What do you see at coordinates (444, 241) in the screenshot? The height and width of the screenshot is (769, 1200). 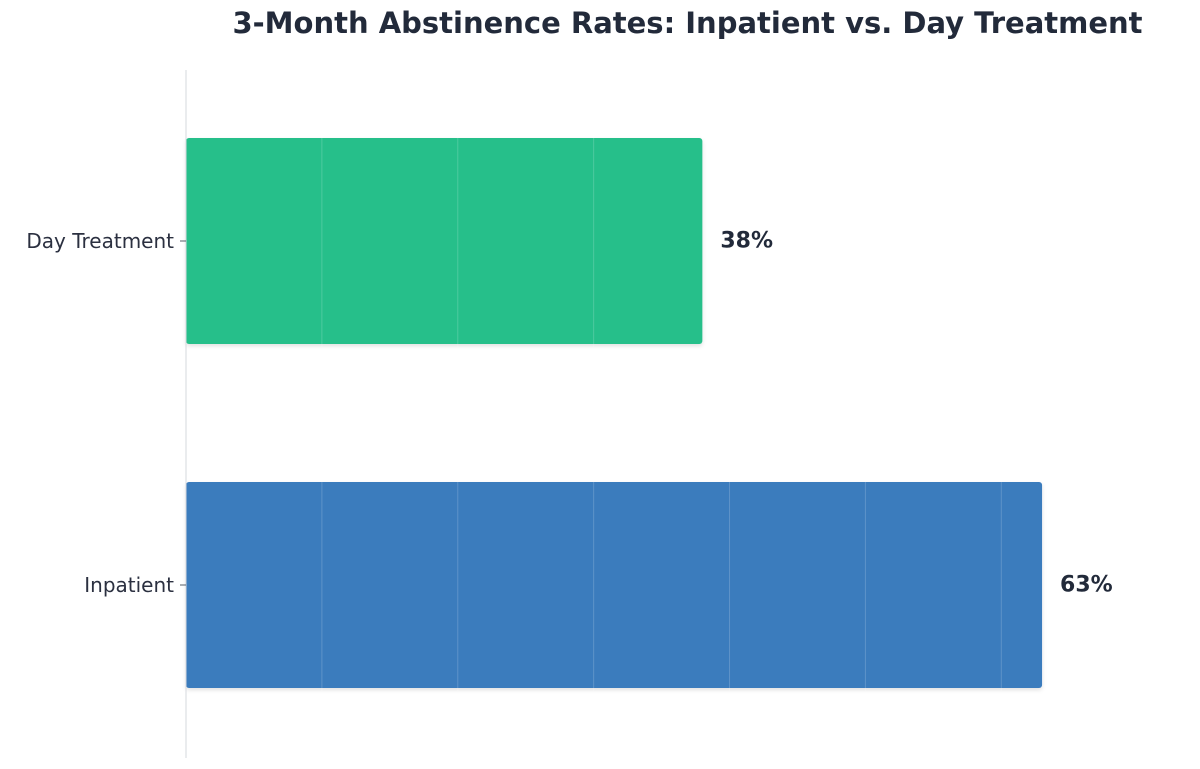 I see `bar-day-treatment` at bounding box center [444, 241].